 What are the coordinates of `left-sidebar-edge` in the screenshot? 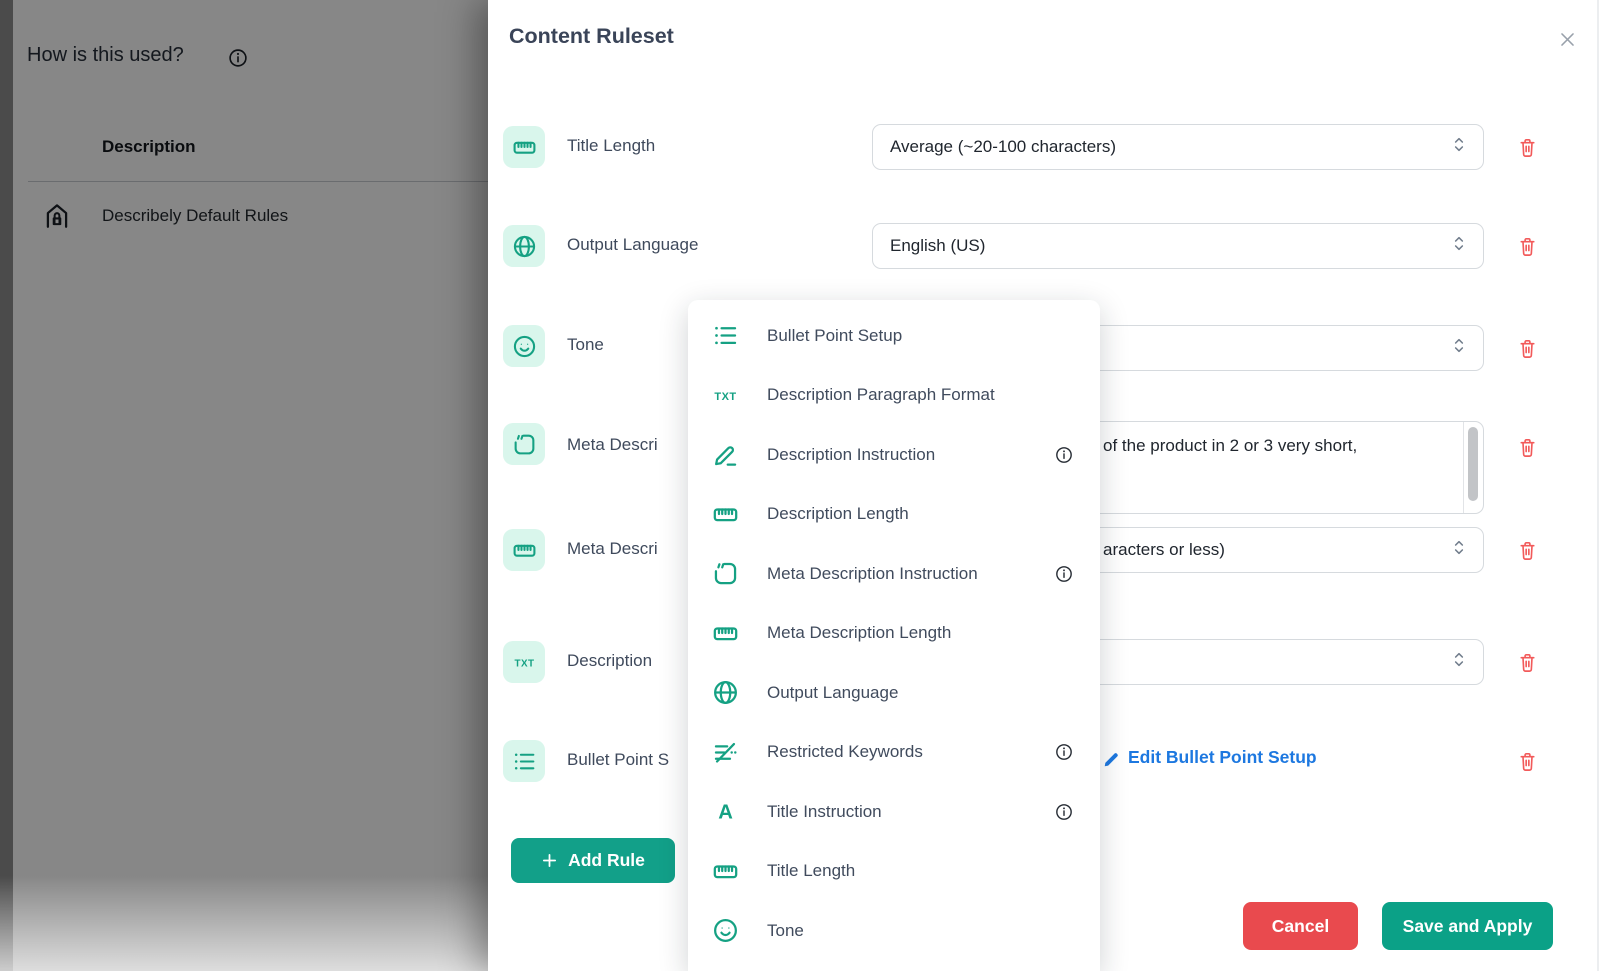 It's located at (6, 485).